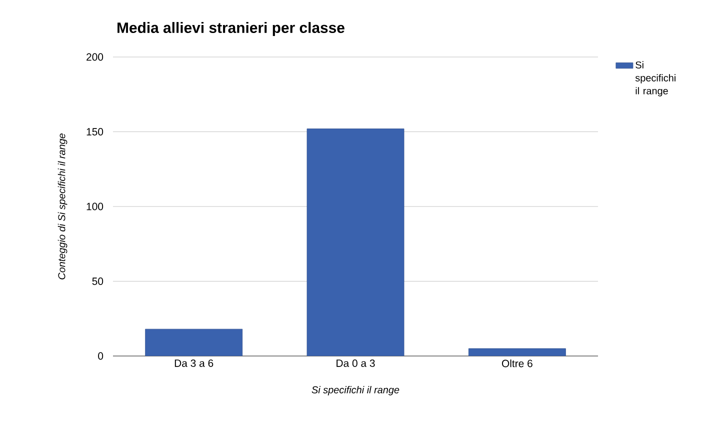  What do you see at coordinates (98, 281) in the screenshot?
I see `y-tick-label: 50` at bounding box center [98, 281].